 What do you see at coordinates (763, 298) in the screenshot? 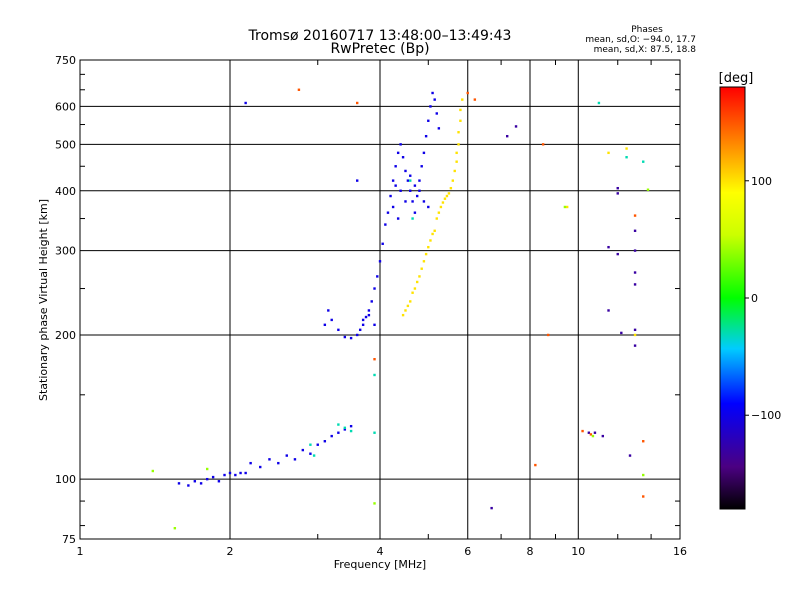
I see `colorbar-ticks: 100 0 −100` at bounding box center [763, 298].